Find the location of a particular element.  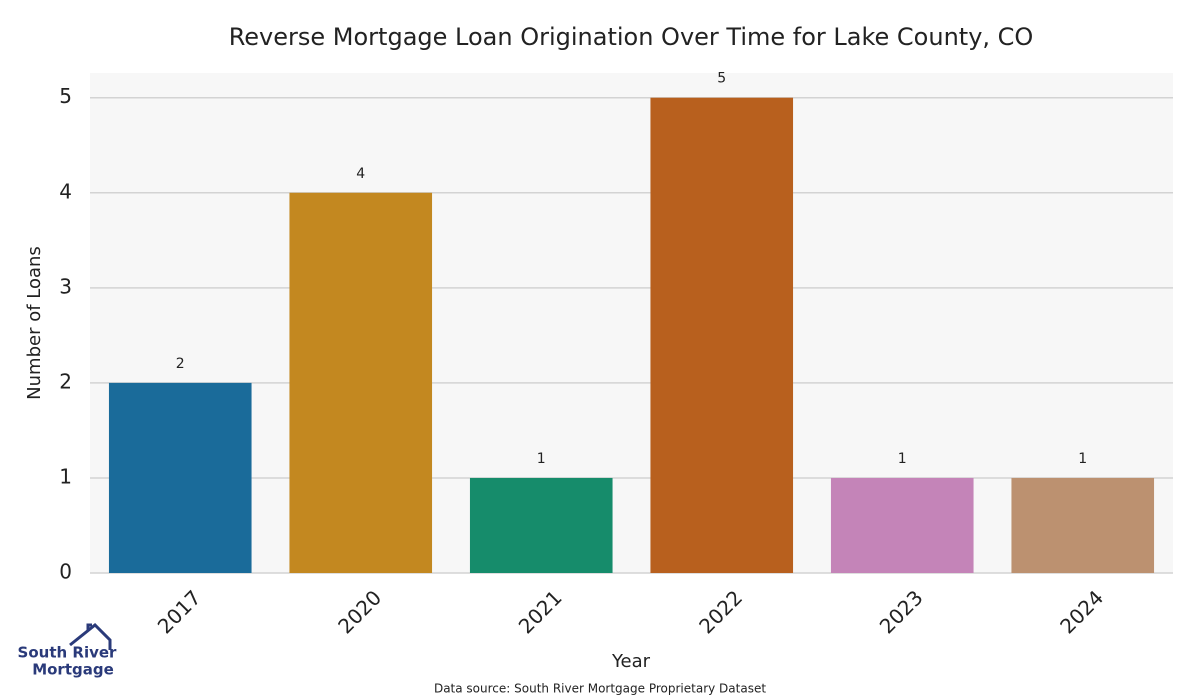

y-tick-label: 2 is located at coordinates (65, 381).